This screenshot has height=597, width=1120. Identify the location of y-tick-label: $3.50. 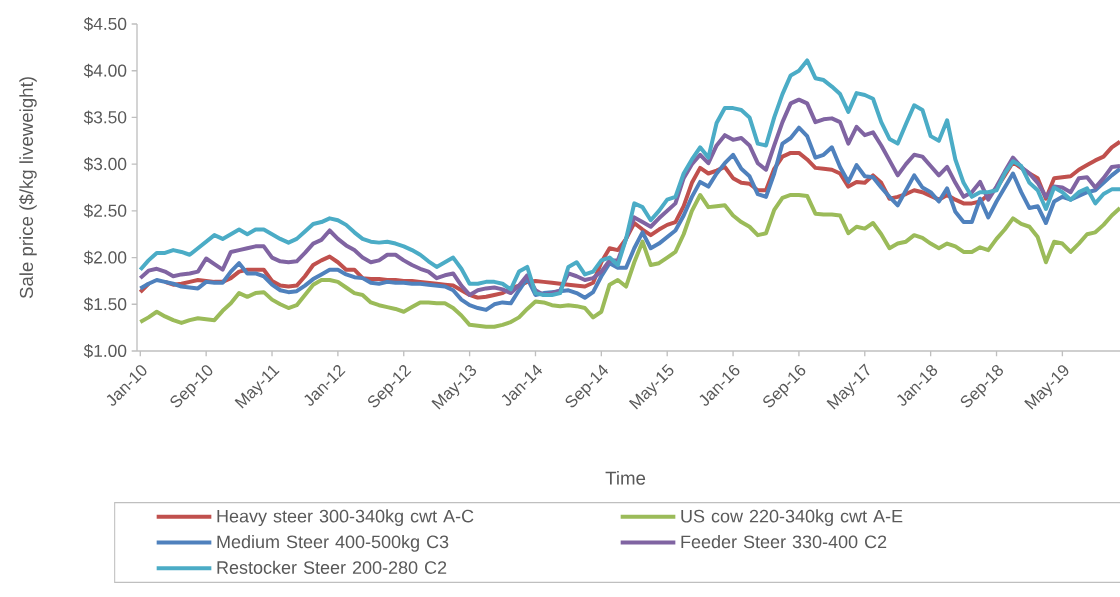
(105, 117).